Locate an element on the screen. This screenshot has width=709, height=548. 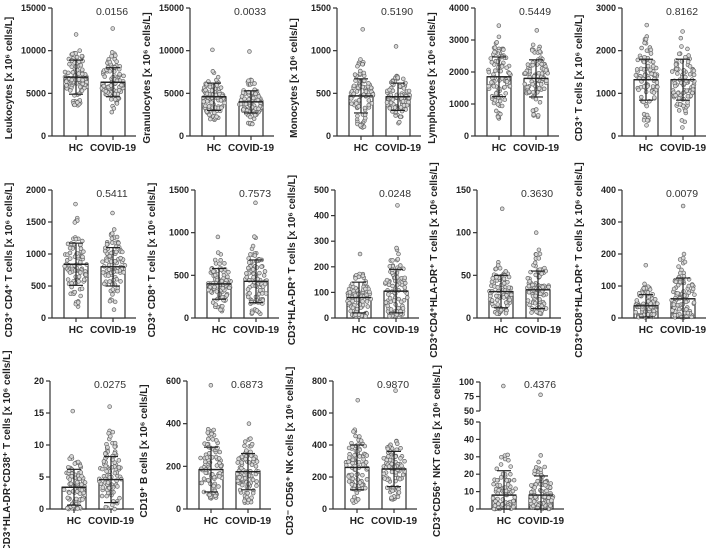
y-tick-label: 20 is located at coordinates (39, 381).